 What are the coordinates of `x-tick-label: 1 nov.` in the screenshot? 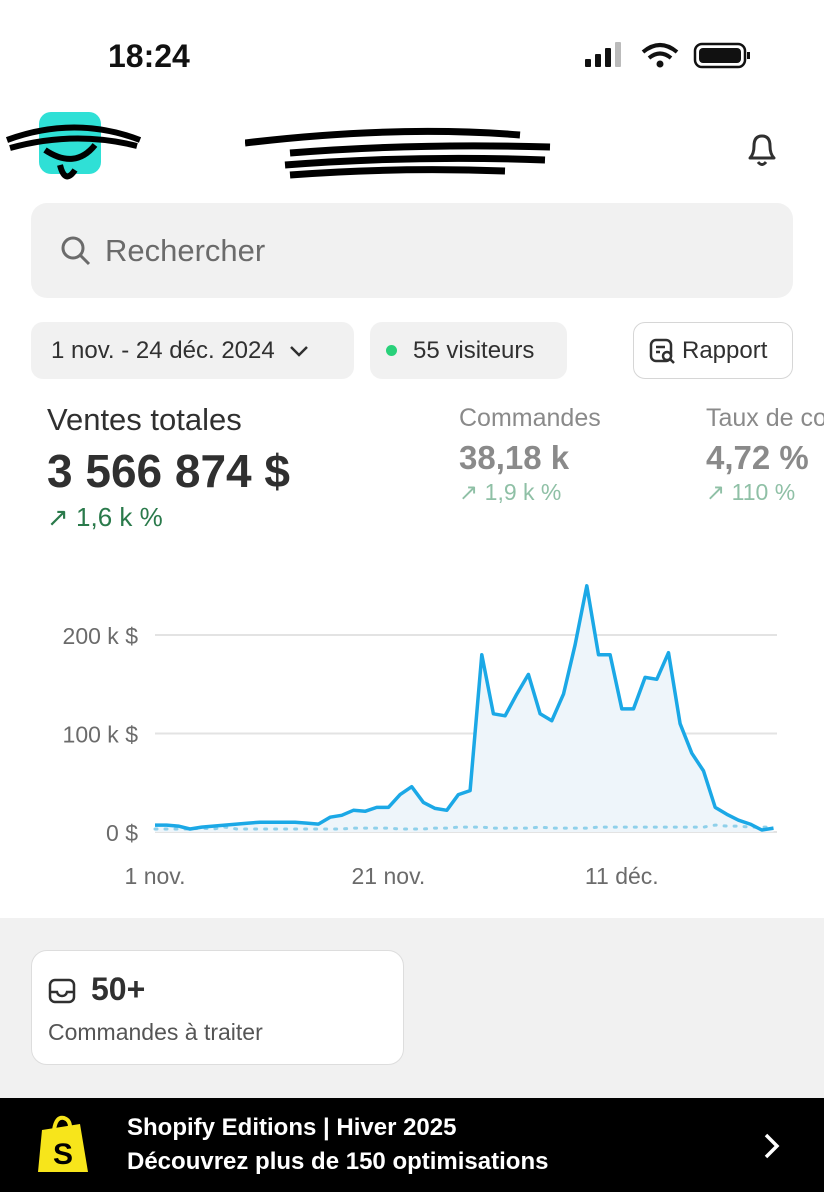 It's located at (155, 876).